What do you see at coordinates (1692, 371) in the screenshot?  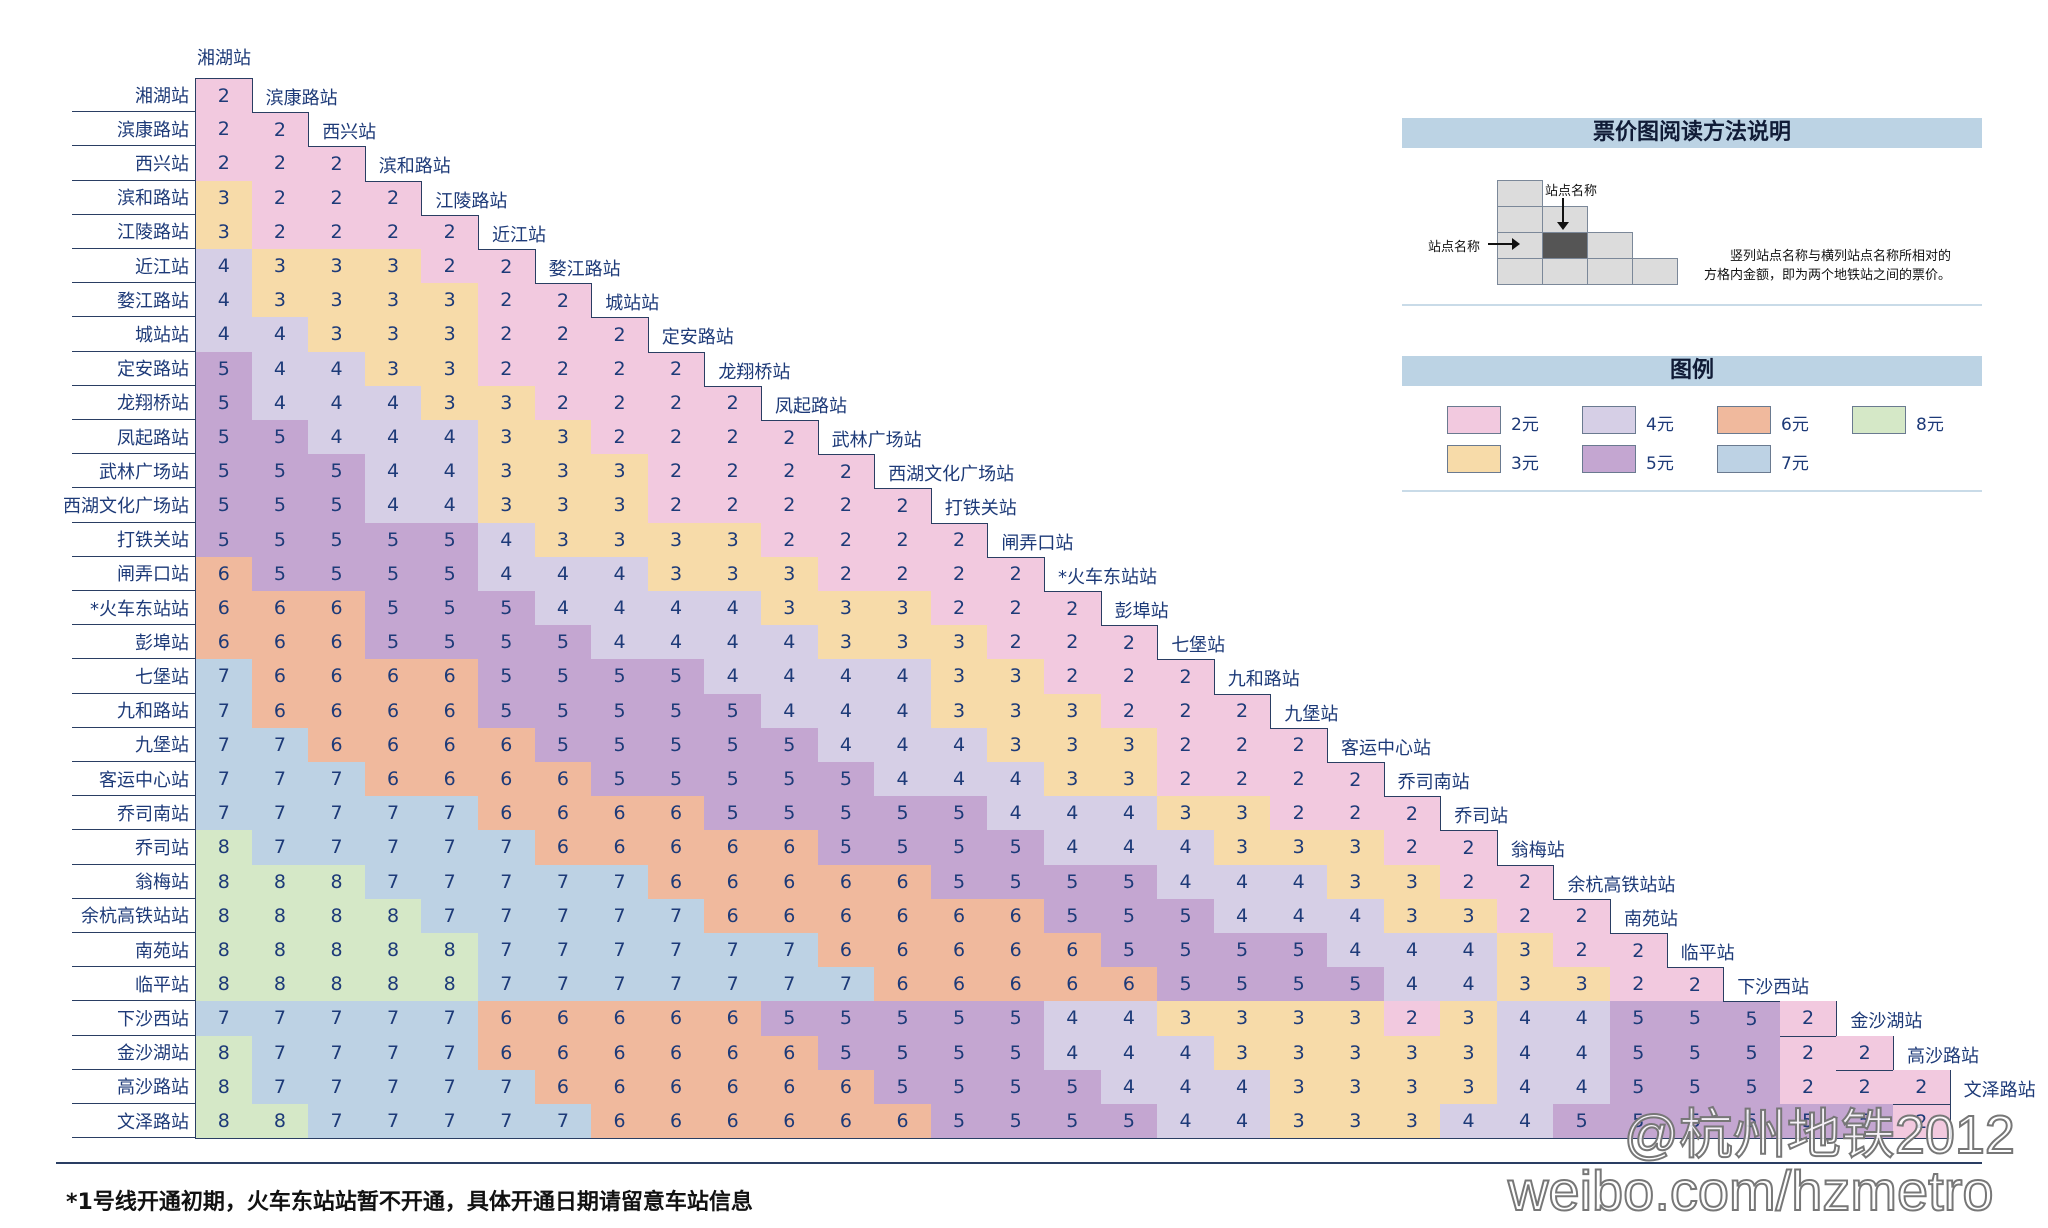 I see `legend-title: 图例` at bounding box center [1692, 371].